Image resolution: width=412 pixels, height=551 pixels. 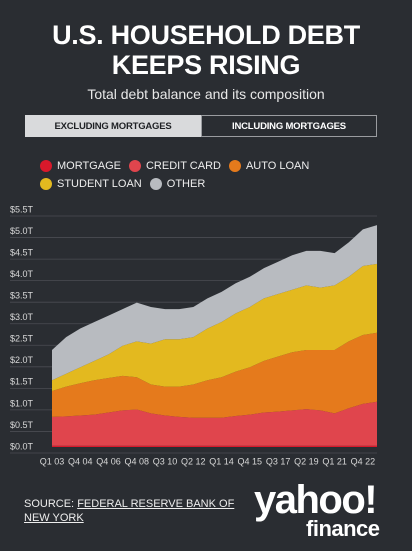 What do you see at coordinates (49, 504) in the screenshot?
I see `source-prefix: SOURCE:` at bounding box center [49, 504].